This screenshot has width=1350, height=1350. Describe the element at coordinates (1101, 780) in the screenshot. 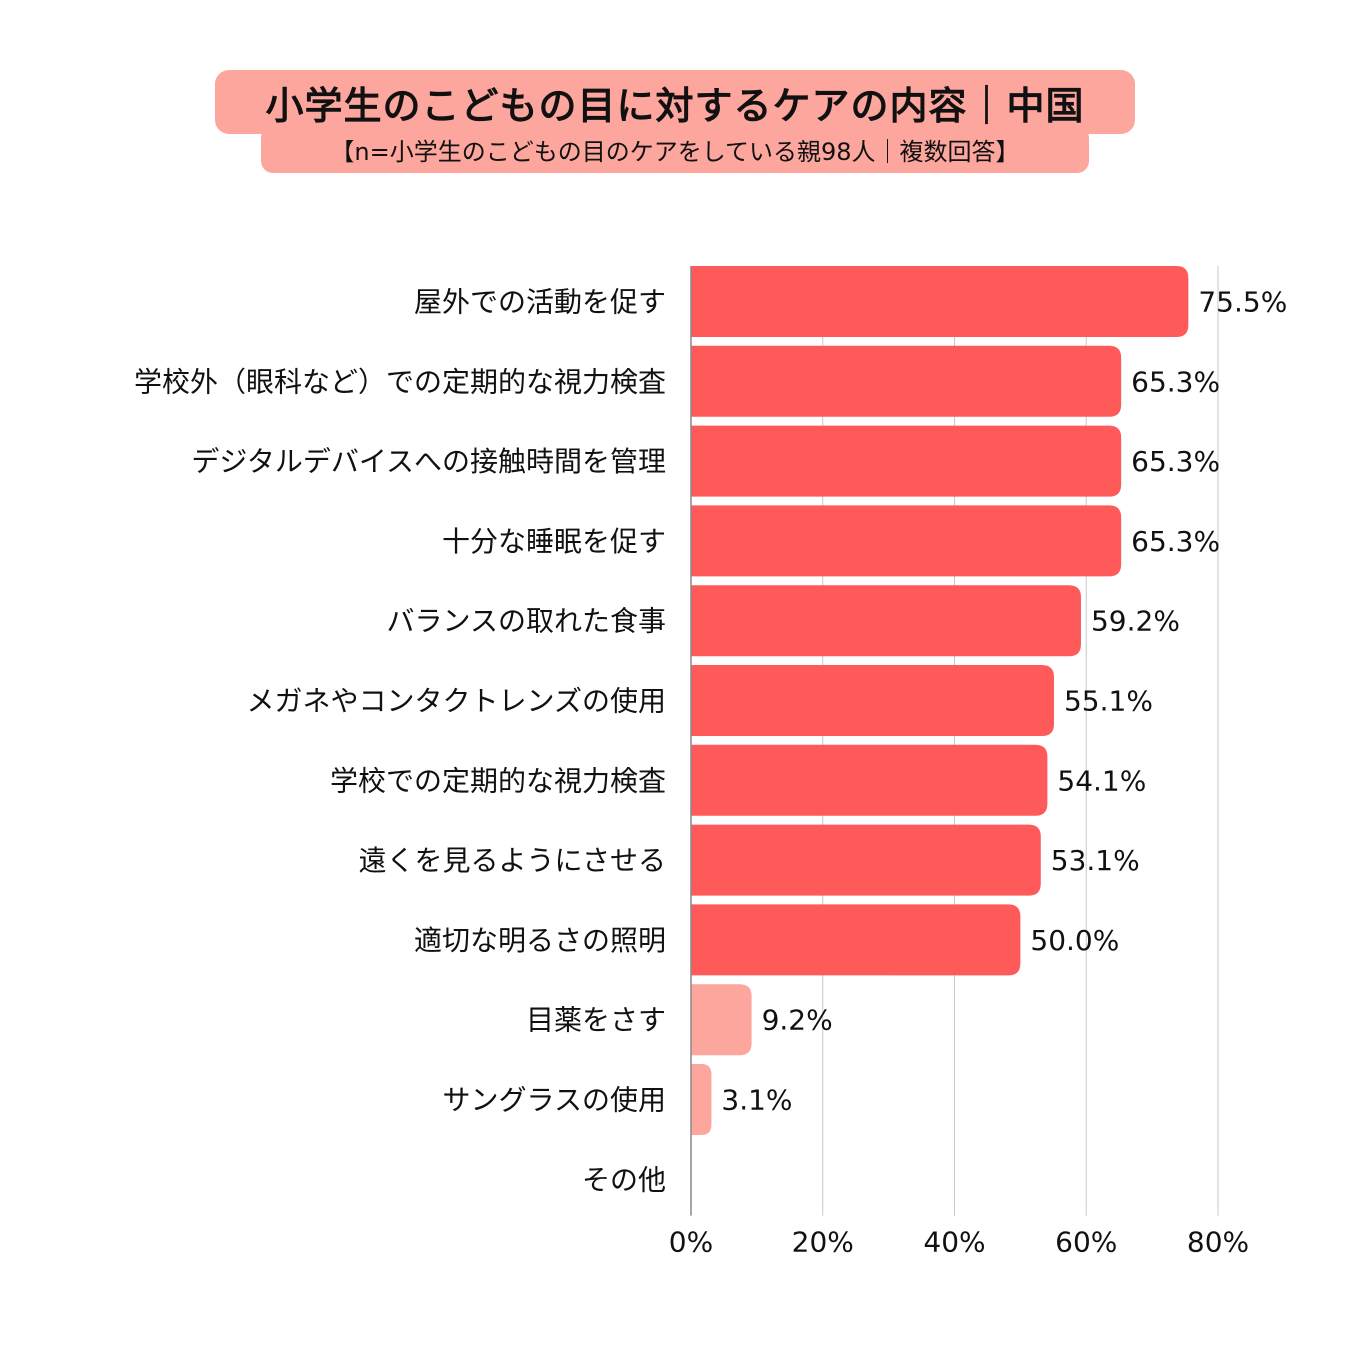

I see `value-label: 54.1%` at that location.